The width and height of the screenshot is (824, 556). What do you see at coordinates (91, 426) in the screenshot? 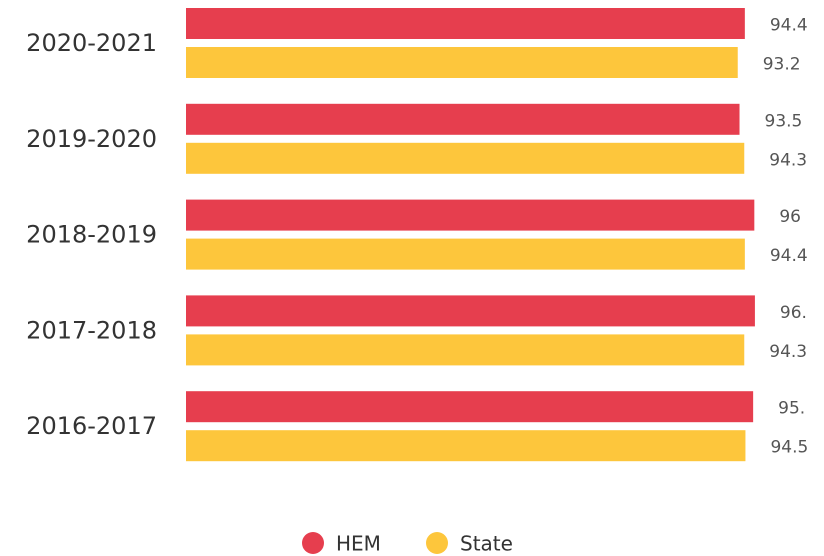
I see `category-label: 2016-2017` at bounding box center [91, 426].